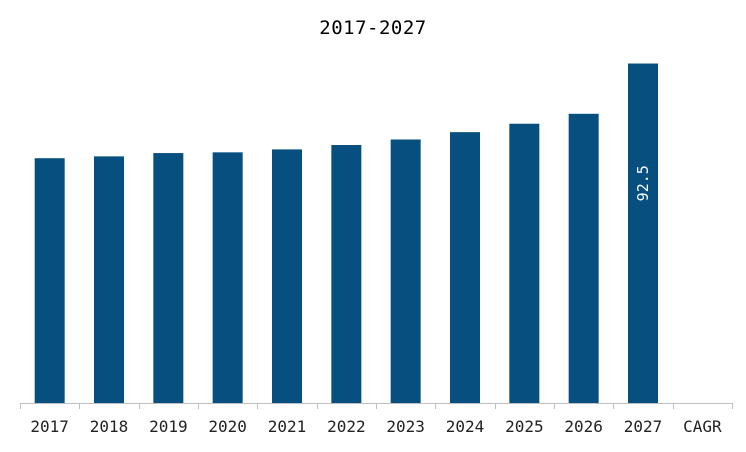  Describe the element at coordinates (643, 183) in the screenshot. I see `data-label-2027: 92.5` at that location.